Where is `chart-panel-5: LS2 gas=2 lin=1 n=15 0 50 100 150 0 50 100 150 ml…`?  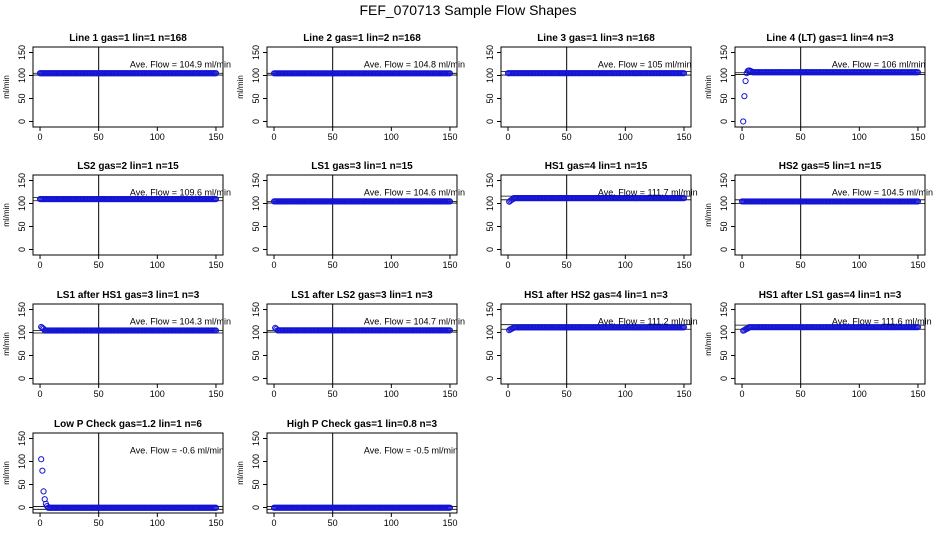 chart-panel-5: LS2 gas=2 lin=1 n=15 0 50 100 150 0 50 100 150 ml… is located at coordinates (116, 215).